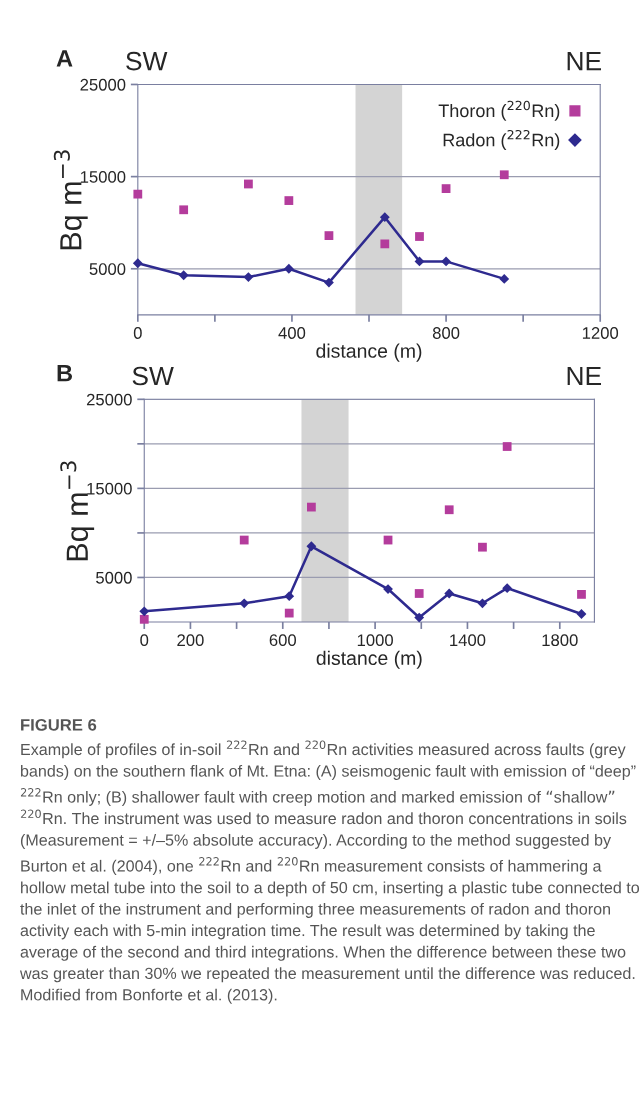  What do you see at coordinates (65, 373) in the screenshot?
I see `chart-title: B` at bounding box center [65, 373].